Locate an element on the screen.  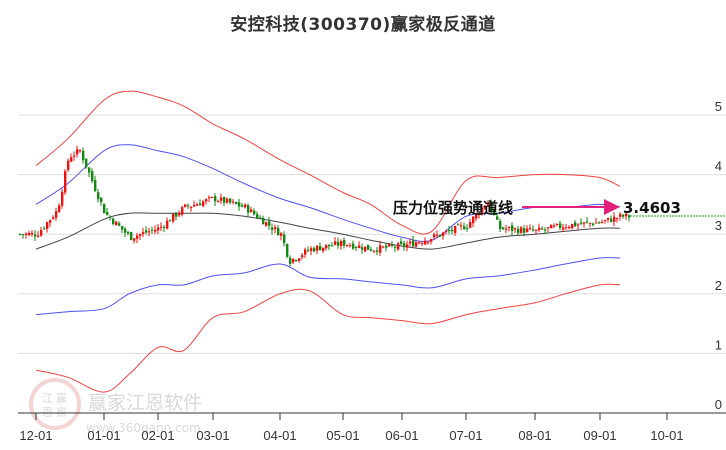
x-tick-label: 03-01 is located at coordinates (212, 435).